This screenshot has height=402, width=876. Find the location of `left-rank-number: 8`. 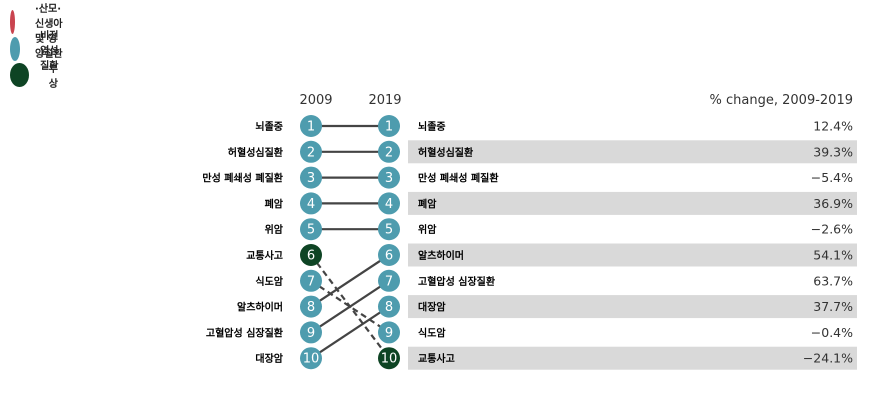

left-rank-number: 8 is located at coordinates (311, 307).